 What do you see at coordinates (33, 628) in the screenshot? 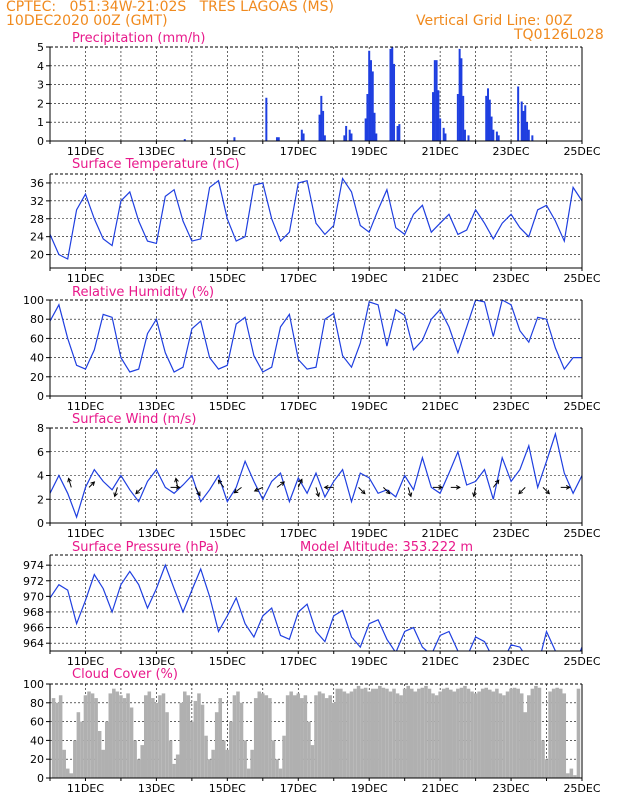
I see `y-tick-label-4-1: 966` at bounding box center [33, 628].